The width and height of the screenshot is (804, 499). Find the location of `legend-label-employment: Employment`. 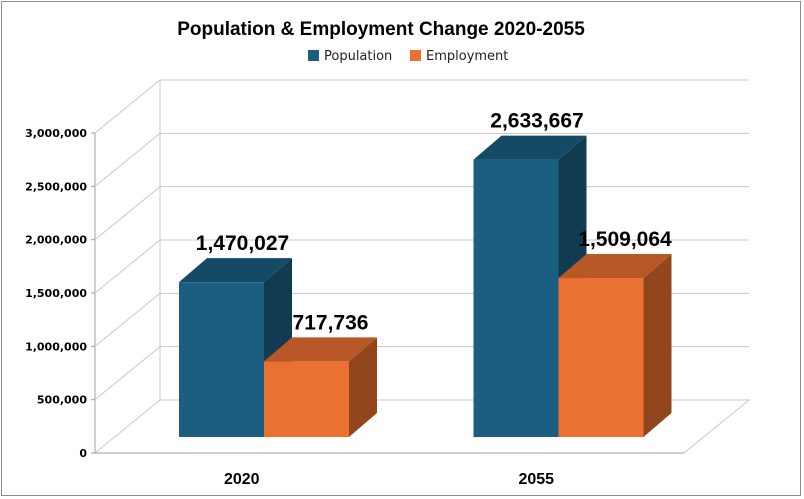

legend-label-employment: Employment is located at coordinates (467, 56).